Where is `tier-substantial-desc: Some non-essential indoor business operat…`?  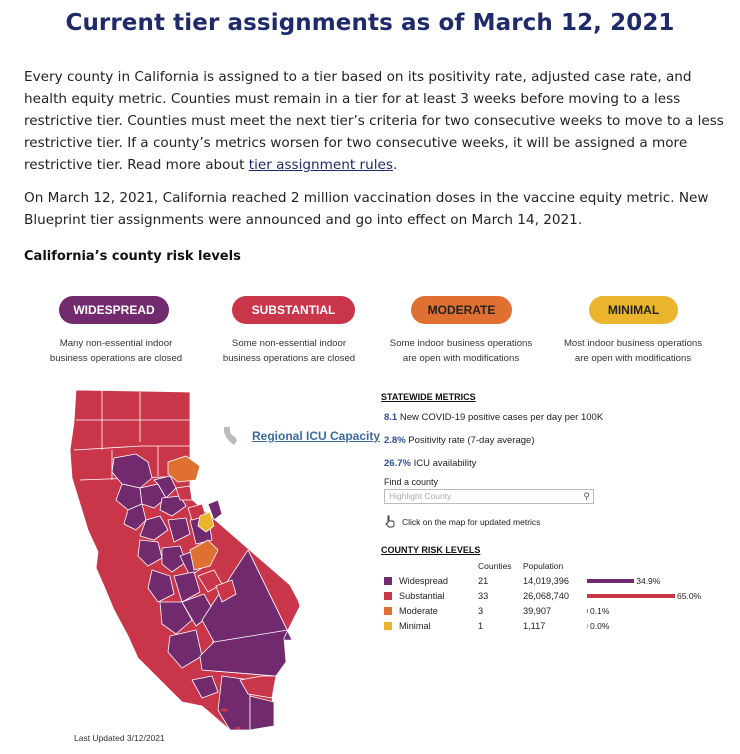 tier-substantial-desc: Some non-essential indoor business operat… is located at coordinates (289, 351).